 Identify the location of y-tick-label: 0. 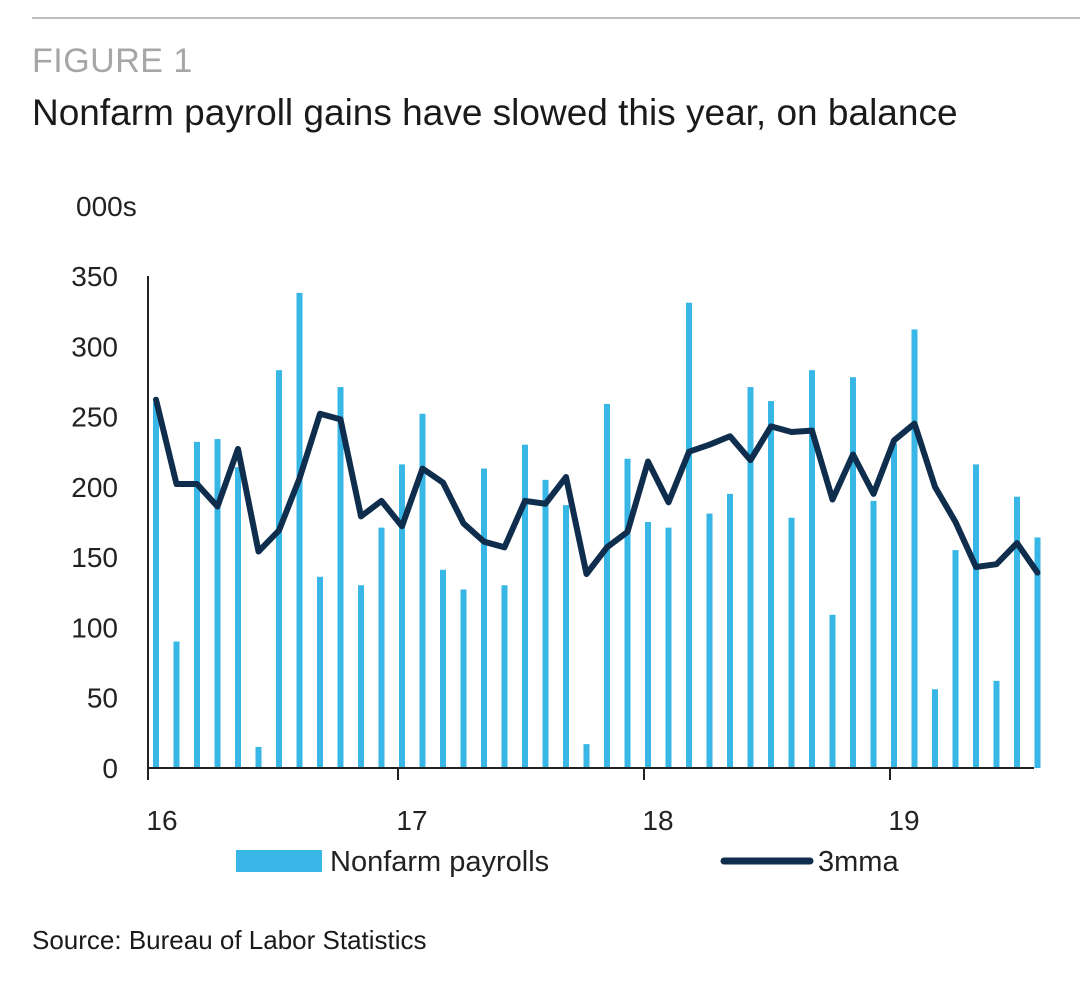
(110, 768).